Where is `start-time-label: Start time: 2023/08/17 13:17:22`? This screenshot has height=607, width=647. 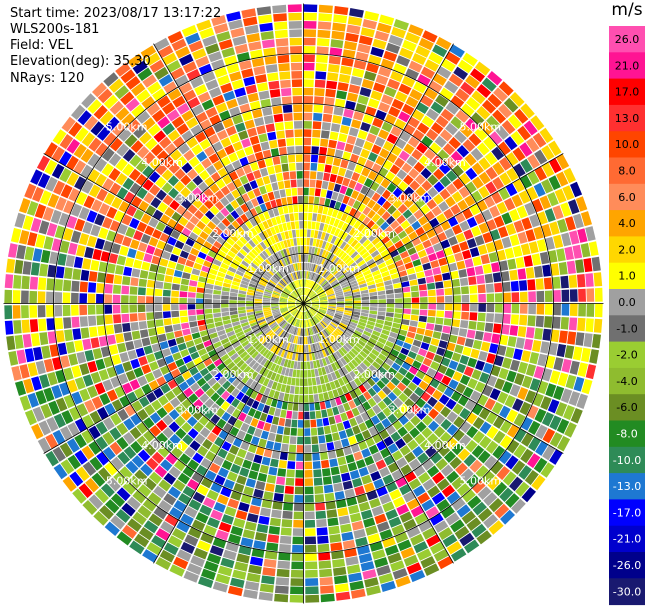 start-time-label: Start time: 2023/08/17 13:17:22 is located at coordinates (116, 13).